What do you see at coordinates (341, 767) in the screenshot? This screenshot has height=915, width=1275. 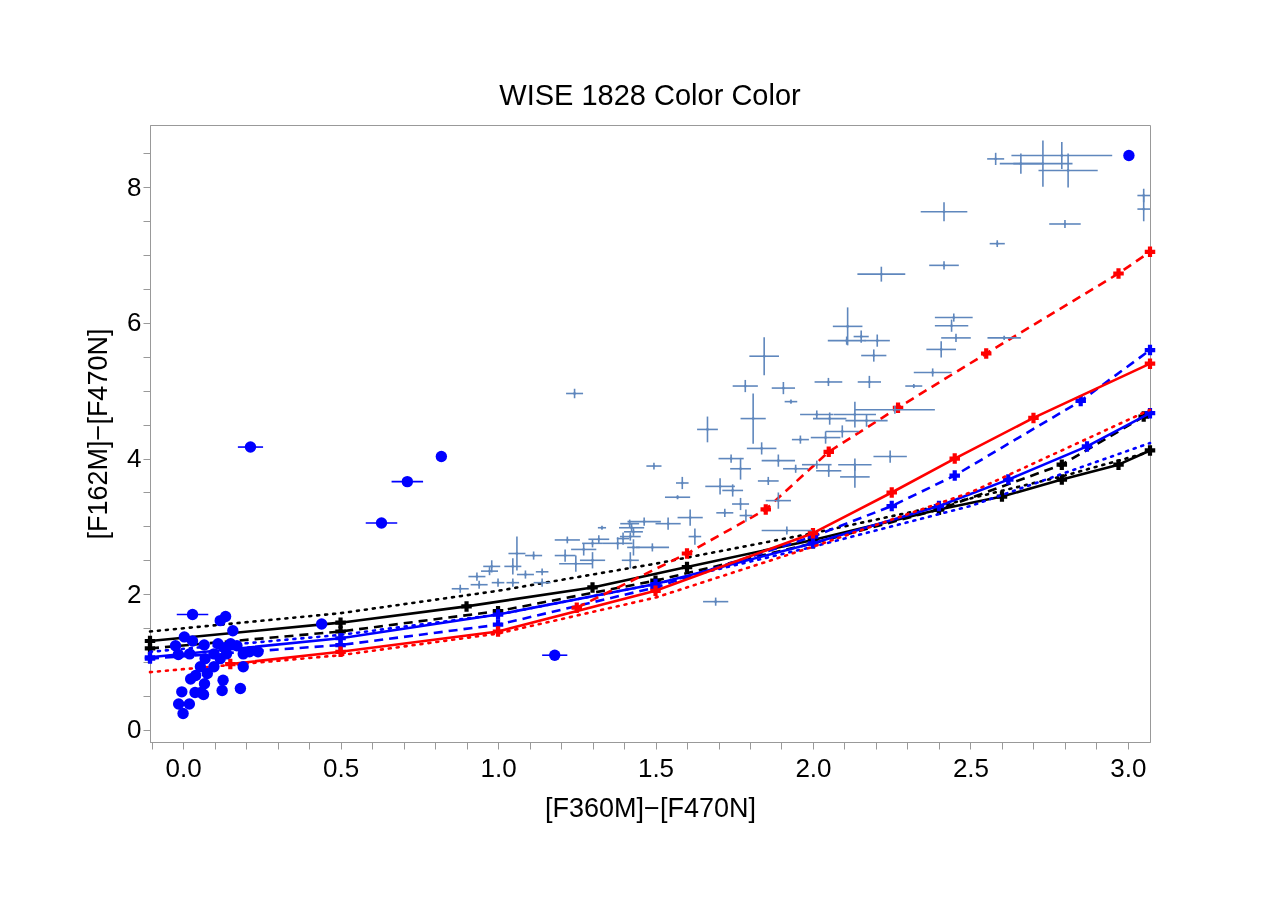 I see `x-tick-label: 0.5` at bounding box center [341, 767].